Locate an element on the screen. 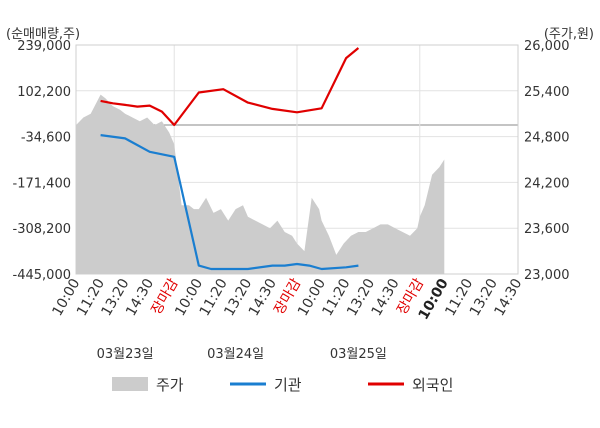  legend-label: 외국인 is located at coordinates (432, 385).